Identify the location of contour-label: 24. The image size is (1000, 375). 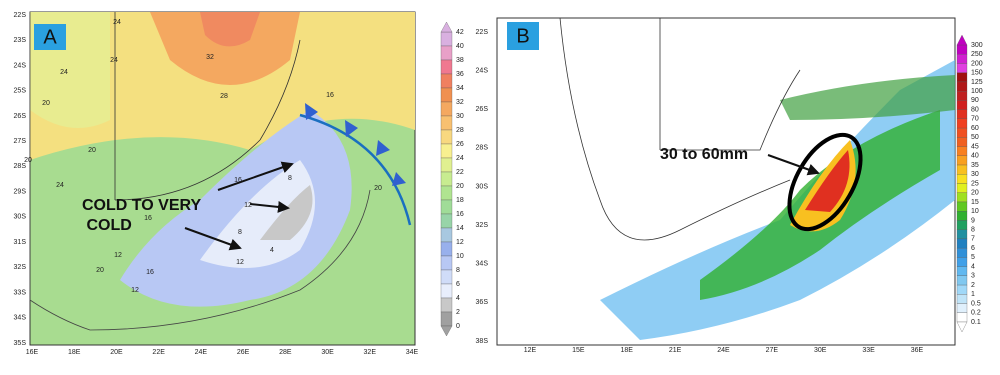
(64, 72).